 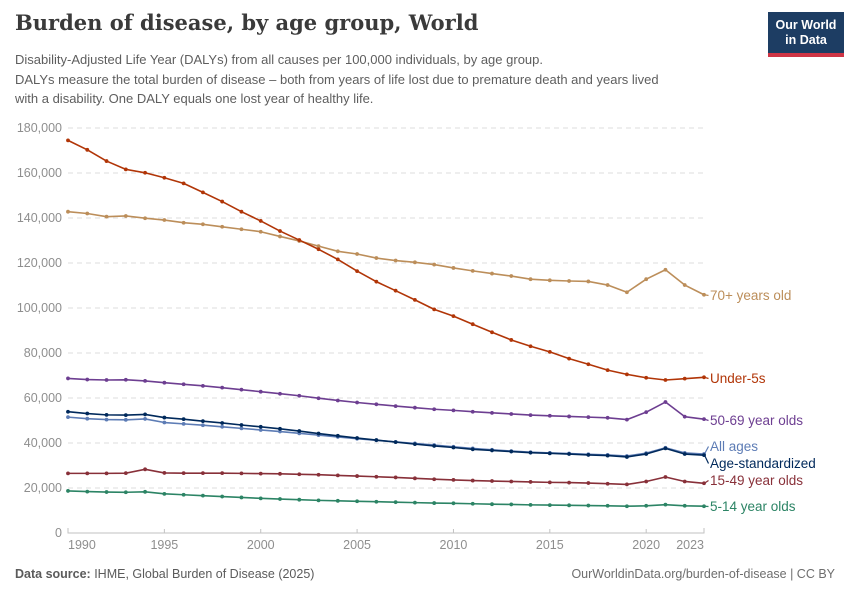 I want to click on data-point-5-14-2013, so click(x=511, y=504).